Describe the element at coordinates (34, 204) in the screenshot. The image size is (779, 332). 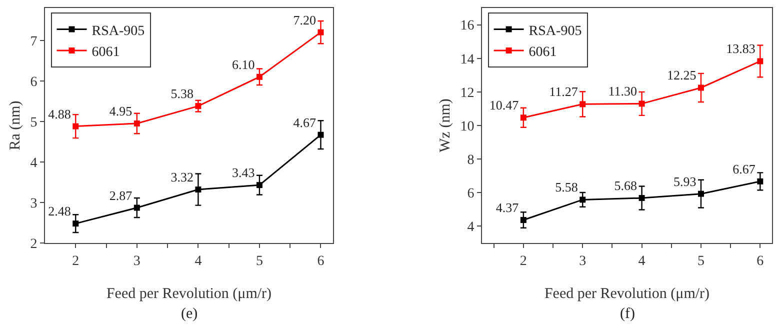
I see `y-tick-label: 3` at that location.